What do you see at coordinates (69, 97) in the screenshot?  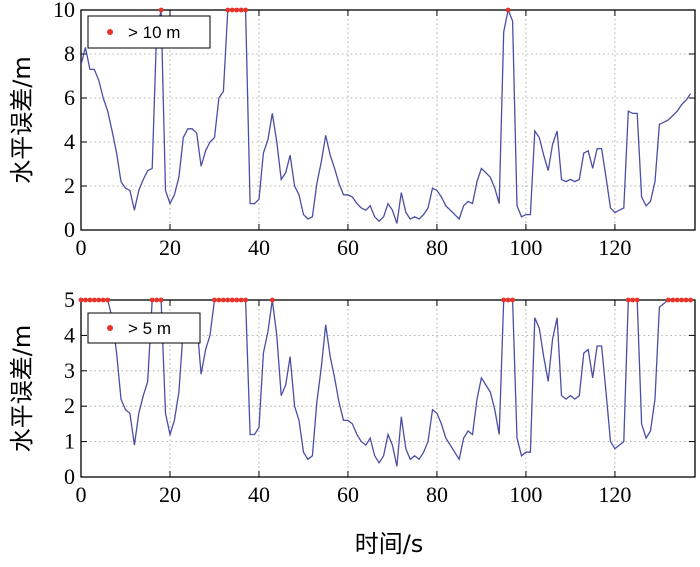 I see `y-tick-label: 6` at bounding box center [69, 97].